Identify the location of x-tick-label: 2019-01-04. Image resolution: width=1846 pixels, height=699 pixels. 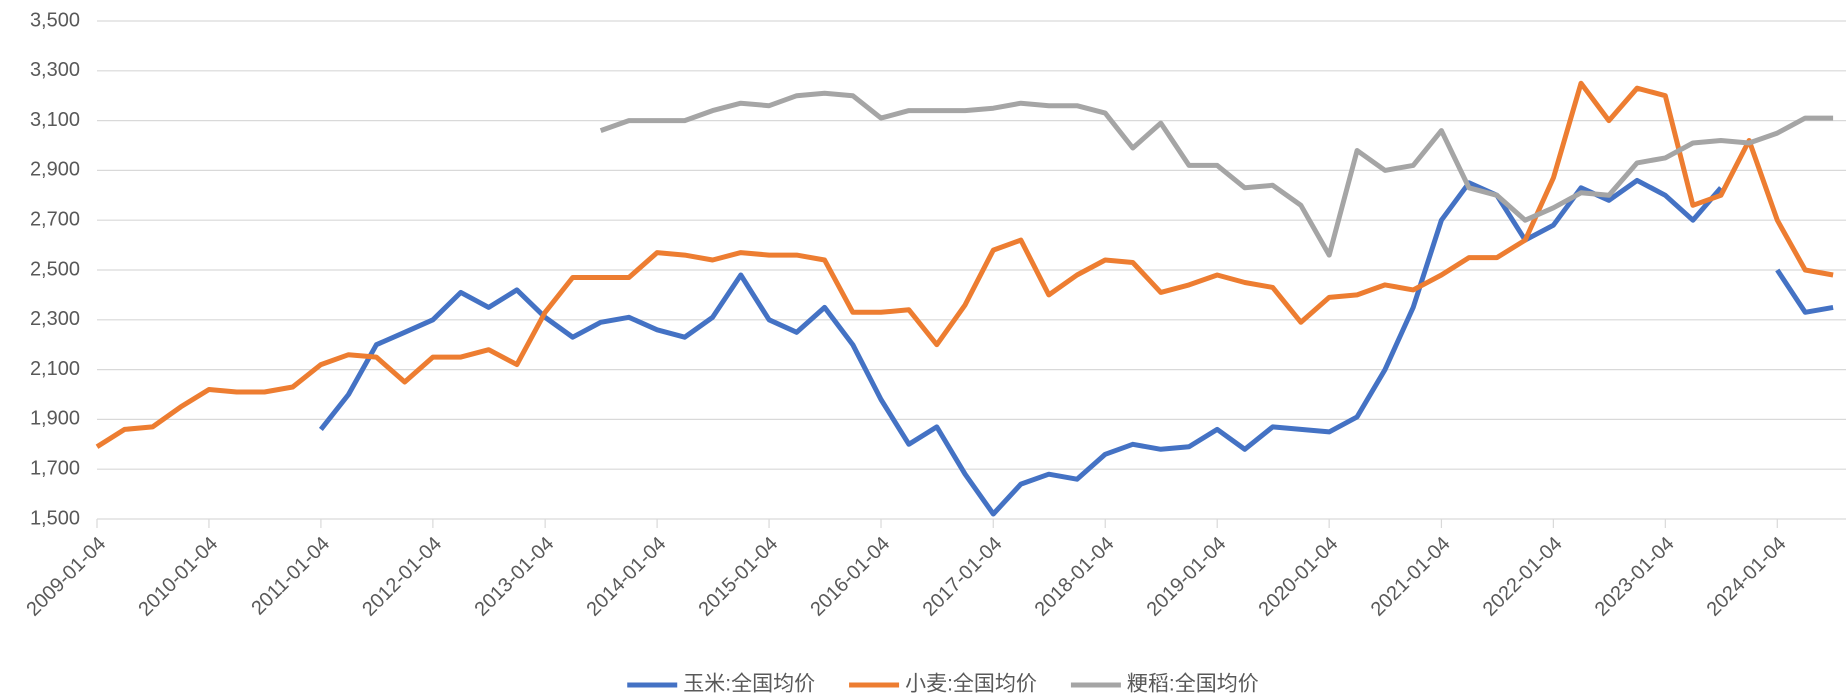
(1187, 577).